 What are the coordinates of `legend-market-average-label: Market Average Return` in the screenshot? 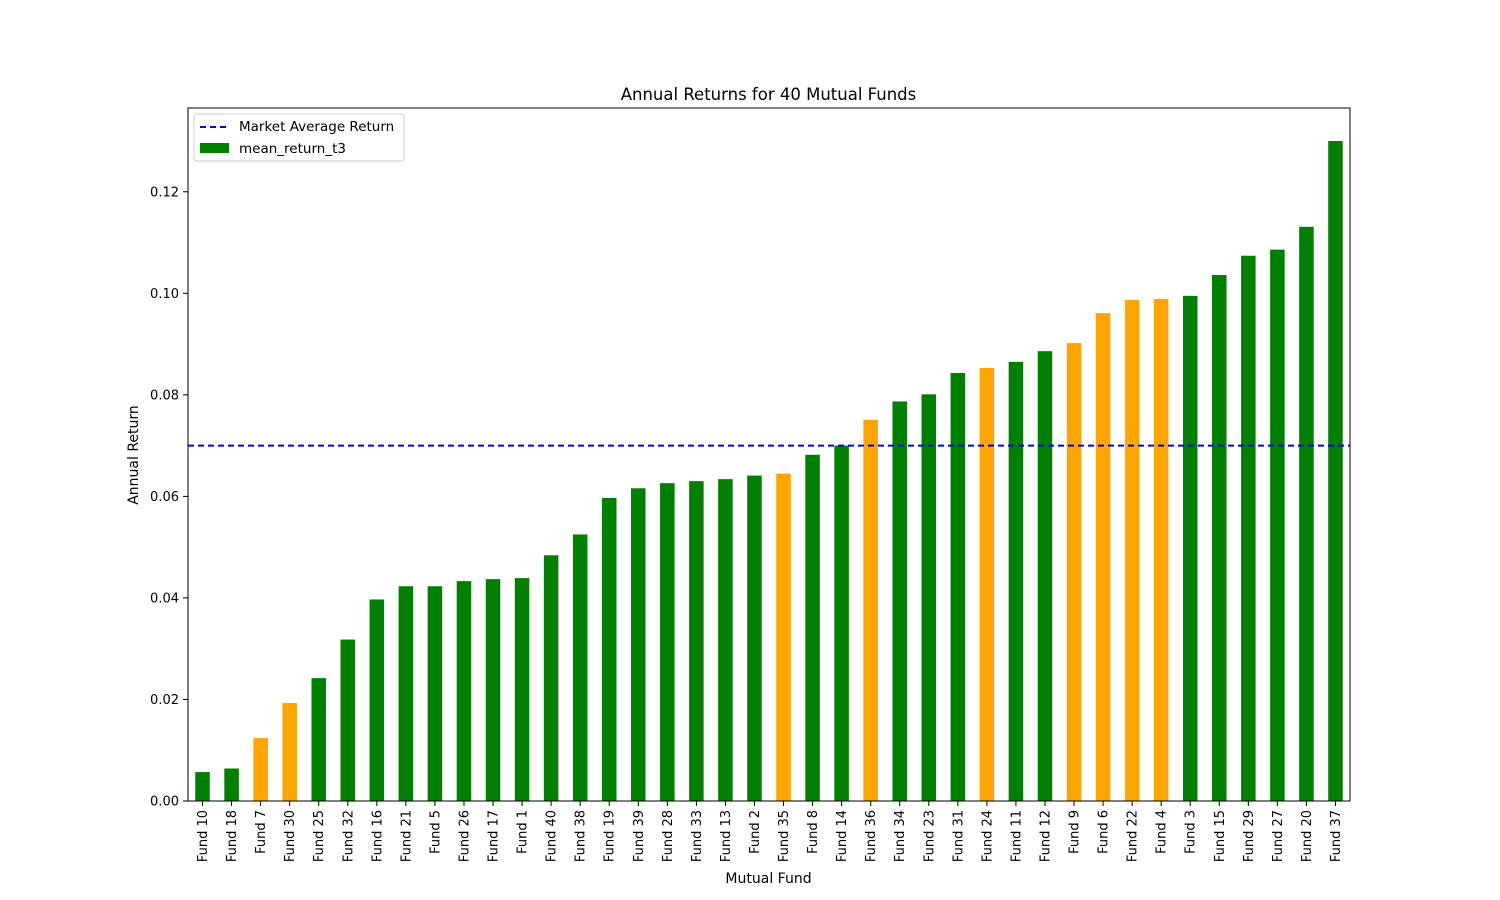 It's located at (316, 127).